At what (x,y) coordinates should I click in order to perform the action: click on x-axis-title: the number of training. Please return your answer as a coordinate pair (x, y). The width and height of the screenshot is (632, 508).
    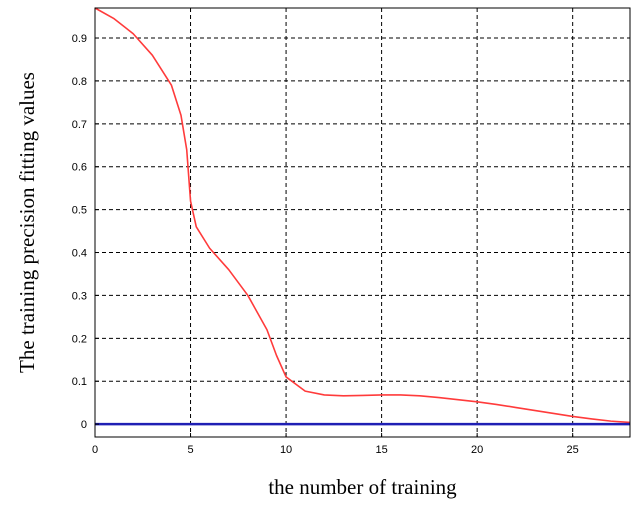
    Looking at the image, I should click on (362, 487).